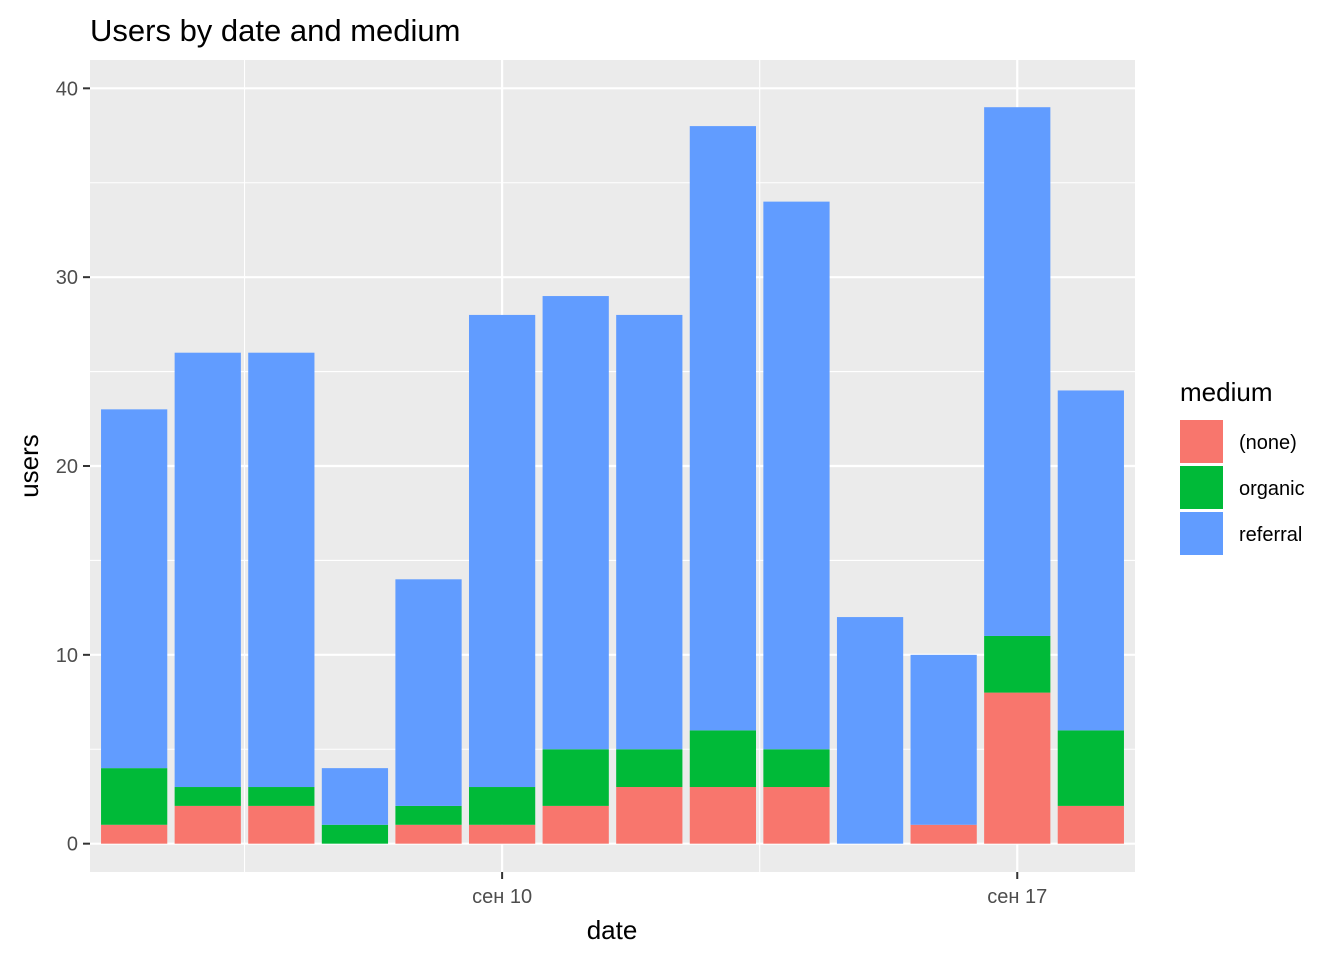 This screenshot has width=1344, height=960. What do you see at coordinates (67, 656) in the screenshot?
I see `y-tick-label: 10` at bounding box center [67, 656].